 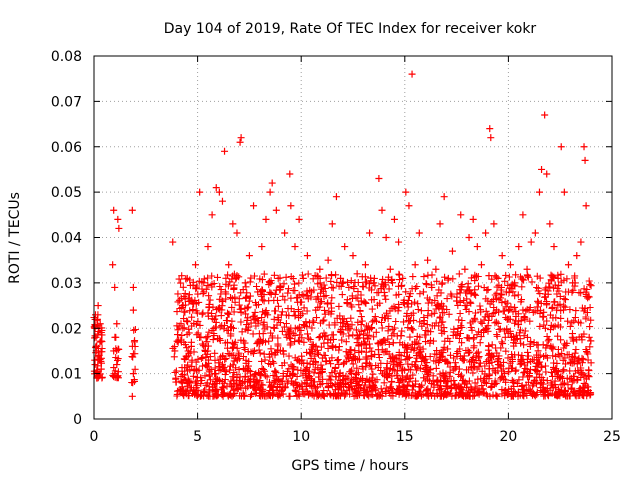 I want to click on y-tick-label: 0.08, so click(x=66, y=57).